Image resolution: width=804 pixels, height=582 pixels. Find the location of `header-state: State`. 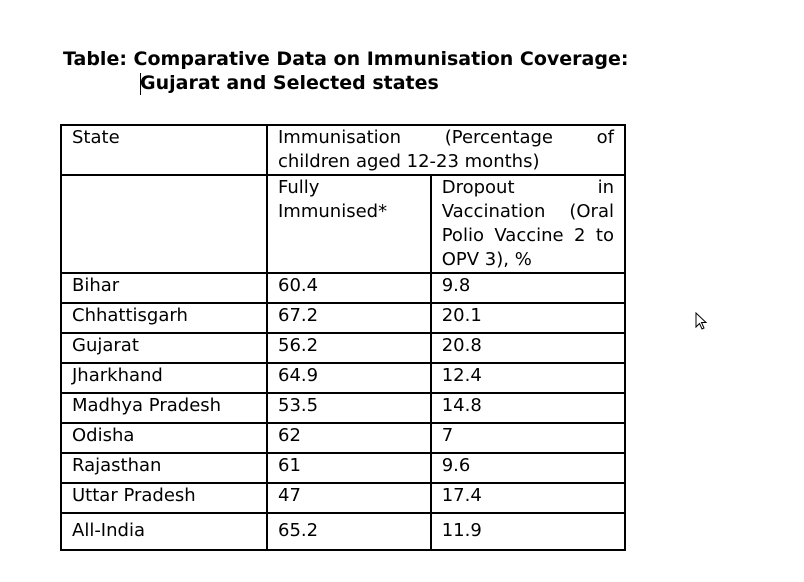

header-state: State is located at coordinates (164, 150).